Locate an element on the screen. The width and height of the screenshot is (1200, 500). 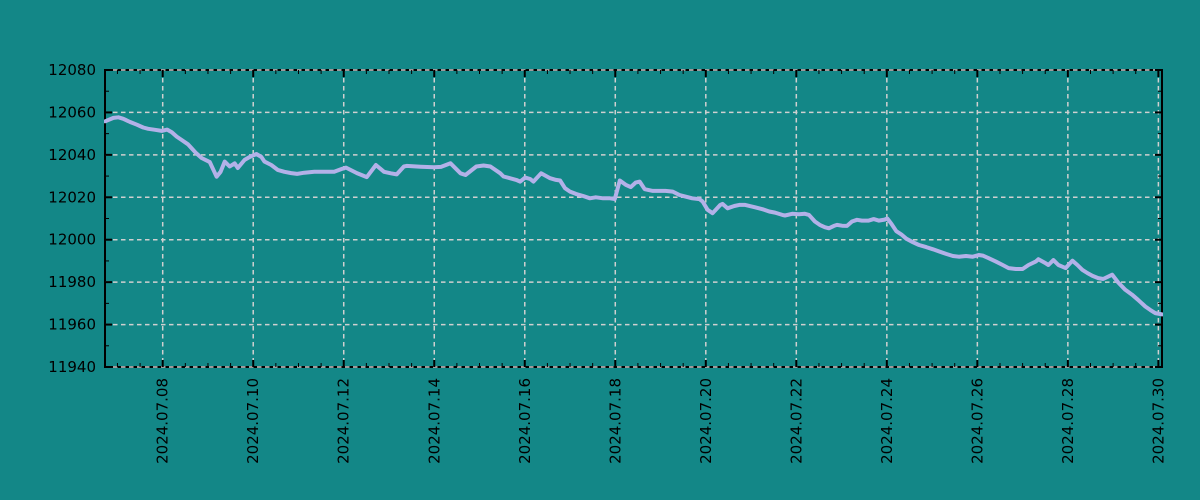
x-tick-label: 2024.07.30 is located at coordinates (1158, 421).